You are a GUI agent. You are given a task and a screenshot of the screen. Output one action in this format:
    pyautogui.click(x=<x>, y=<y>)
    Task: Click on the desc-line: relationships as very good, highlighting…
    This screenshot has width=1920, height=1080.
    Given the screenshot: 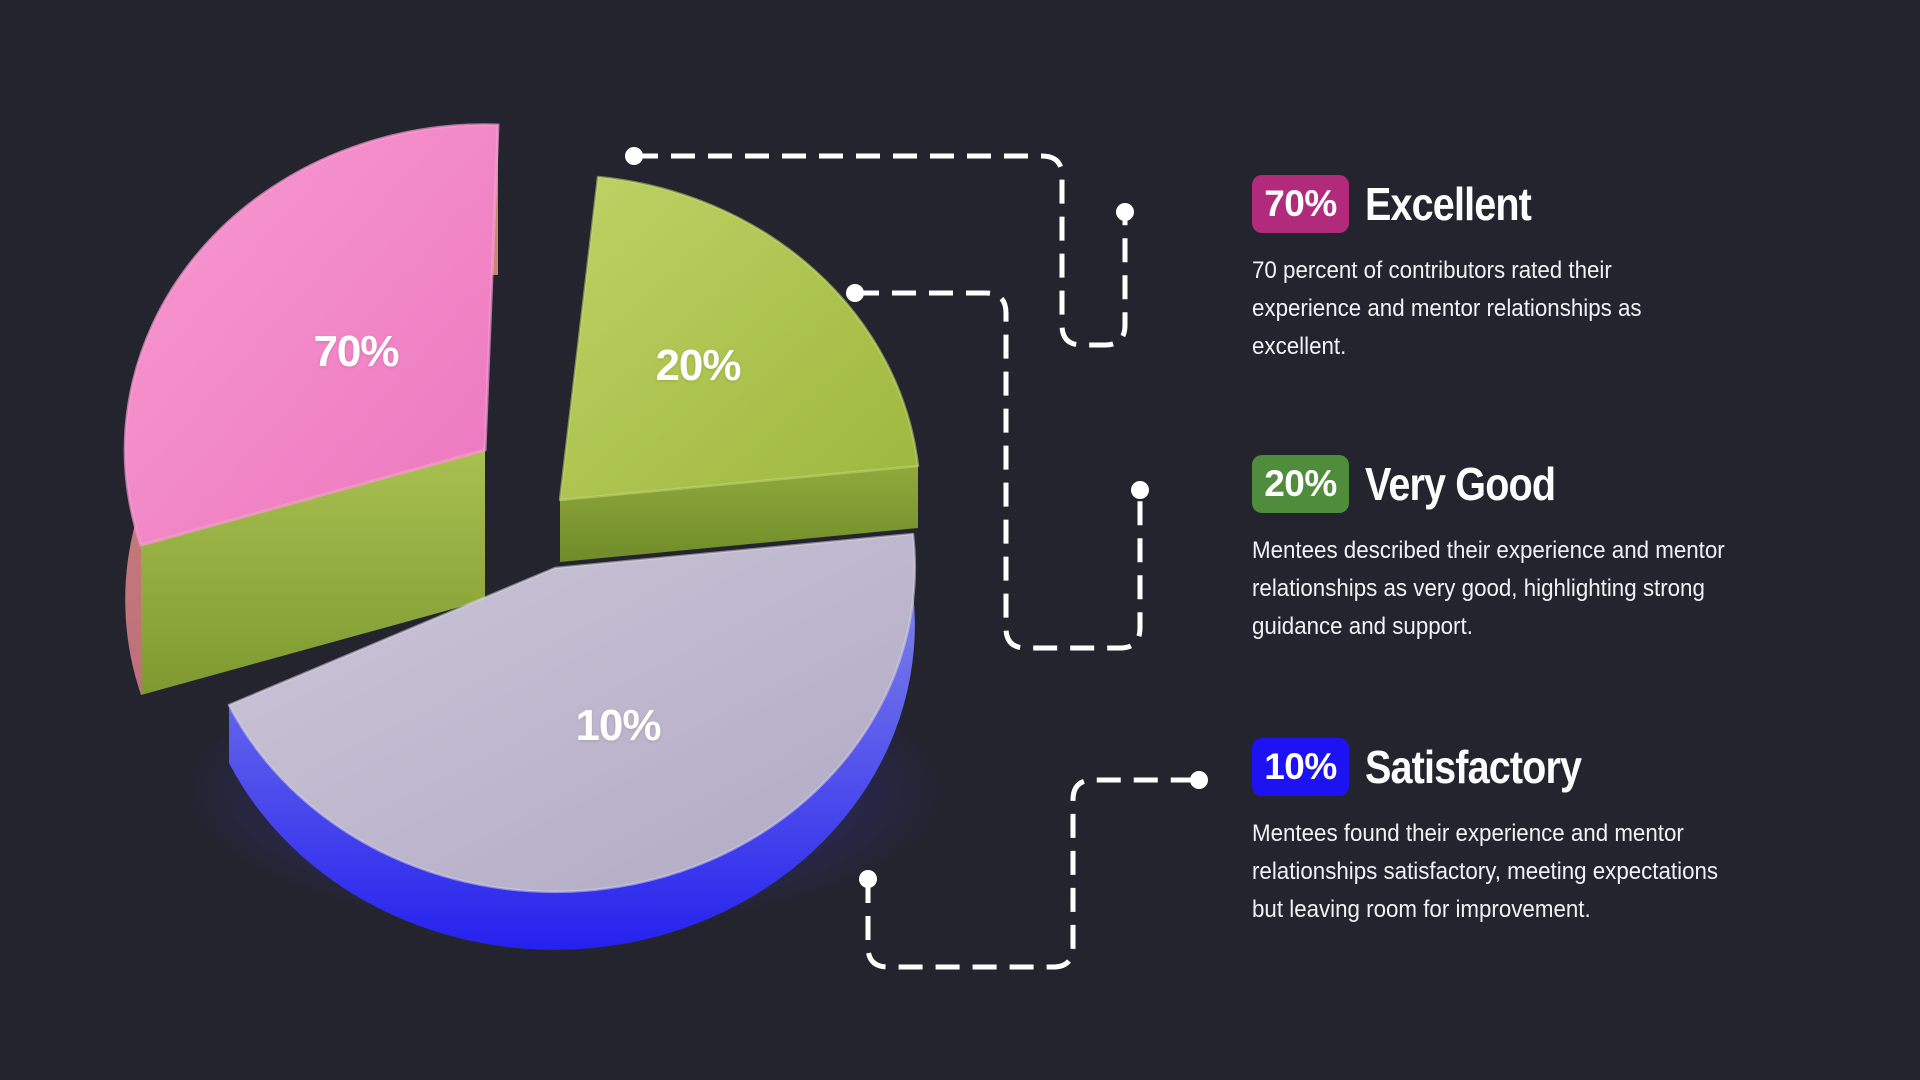 What is the action you would take?
    pyautogui.click(x=1478, y=588)
    